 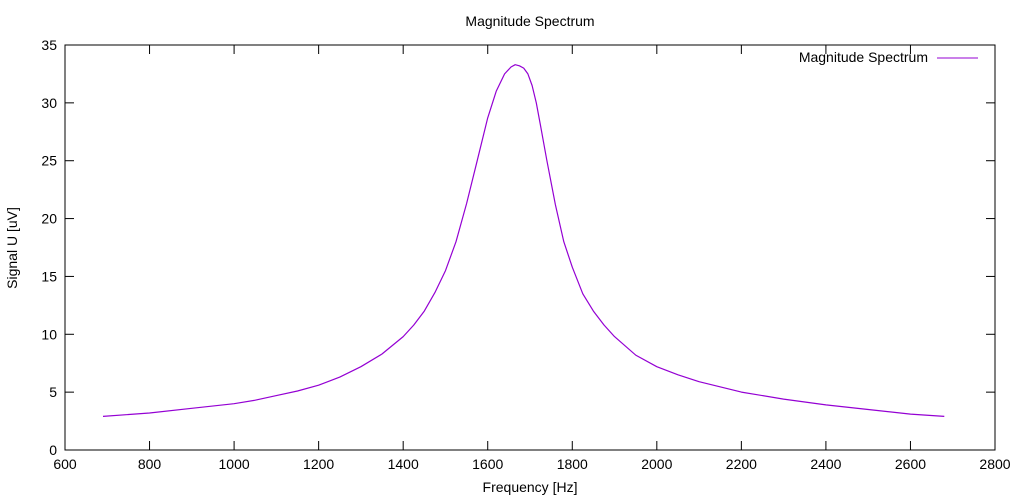 What do you see at coordinates (318, 464) in the screenshot?
I see `x-tick-label: 1200` at bounding box center [318, 464].